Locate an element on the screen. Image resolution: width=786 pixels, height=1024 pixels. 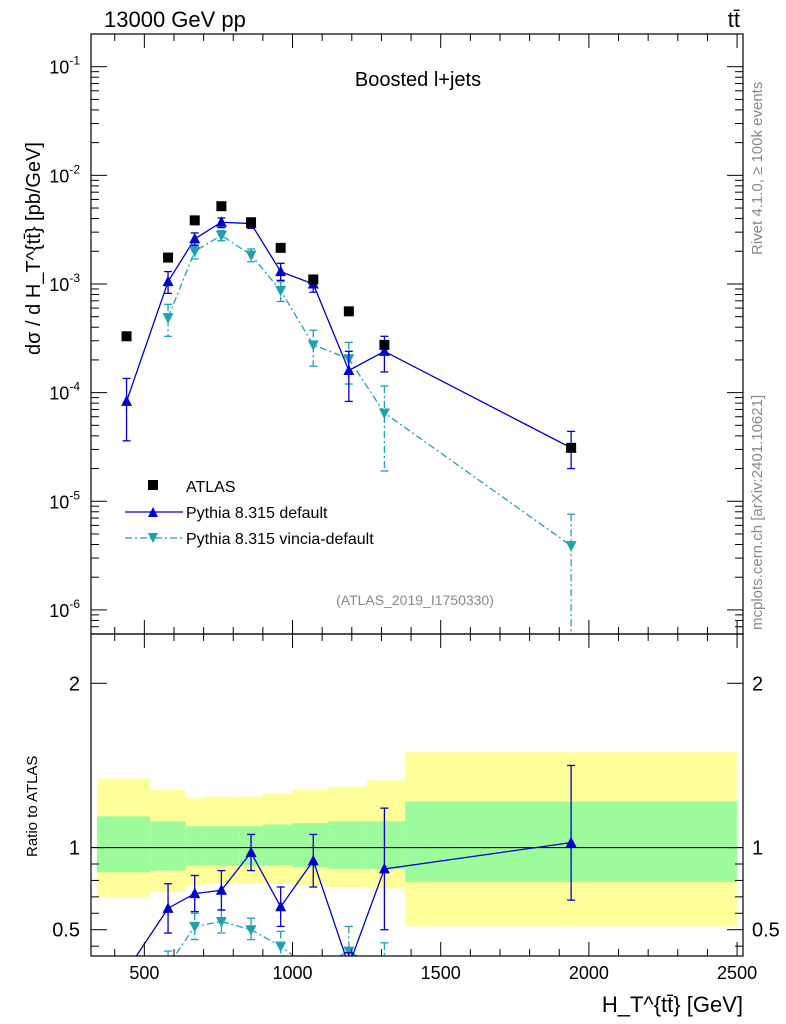
legend-default-label: Pythia 8.315 default is located at coordinates (257, 513).